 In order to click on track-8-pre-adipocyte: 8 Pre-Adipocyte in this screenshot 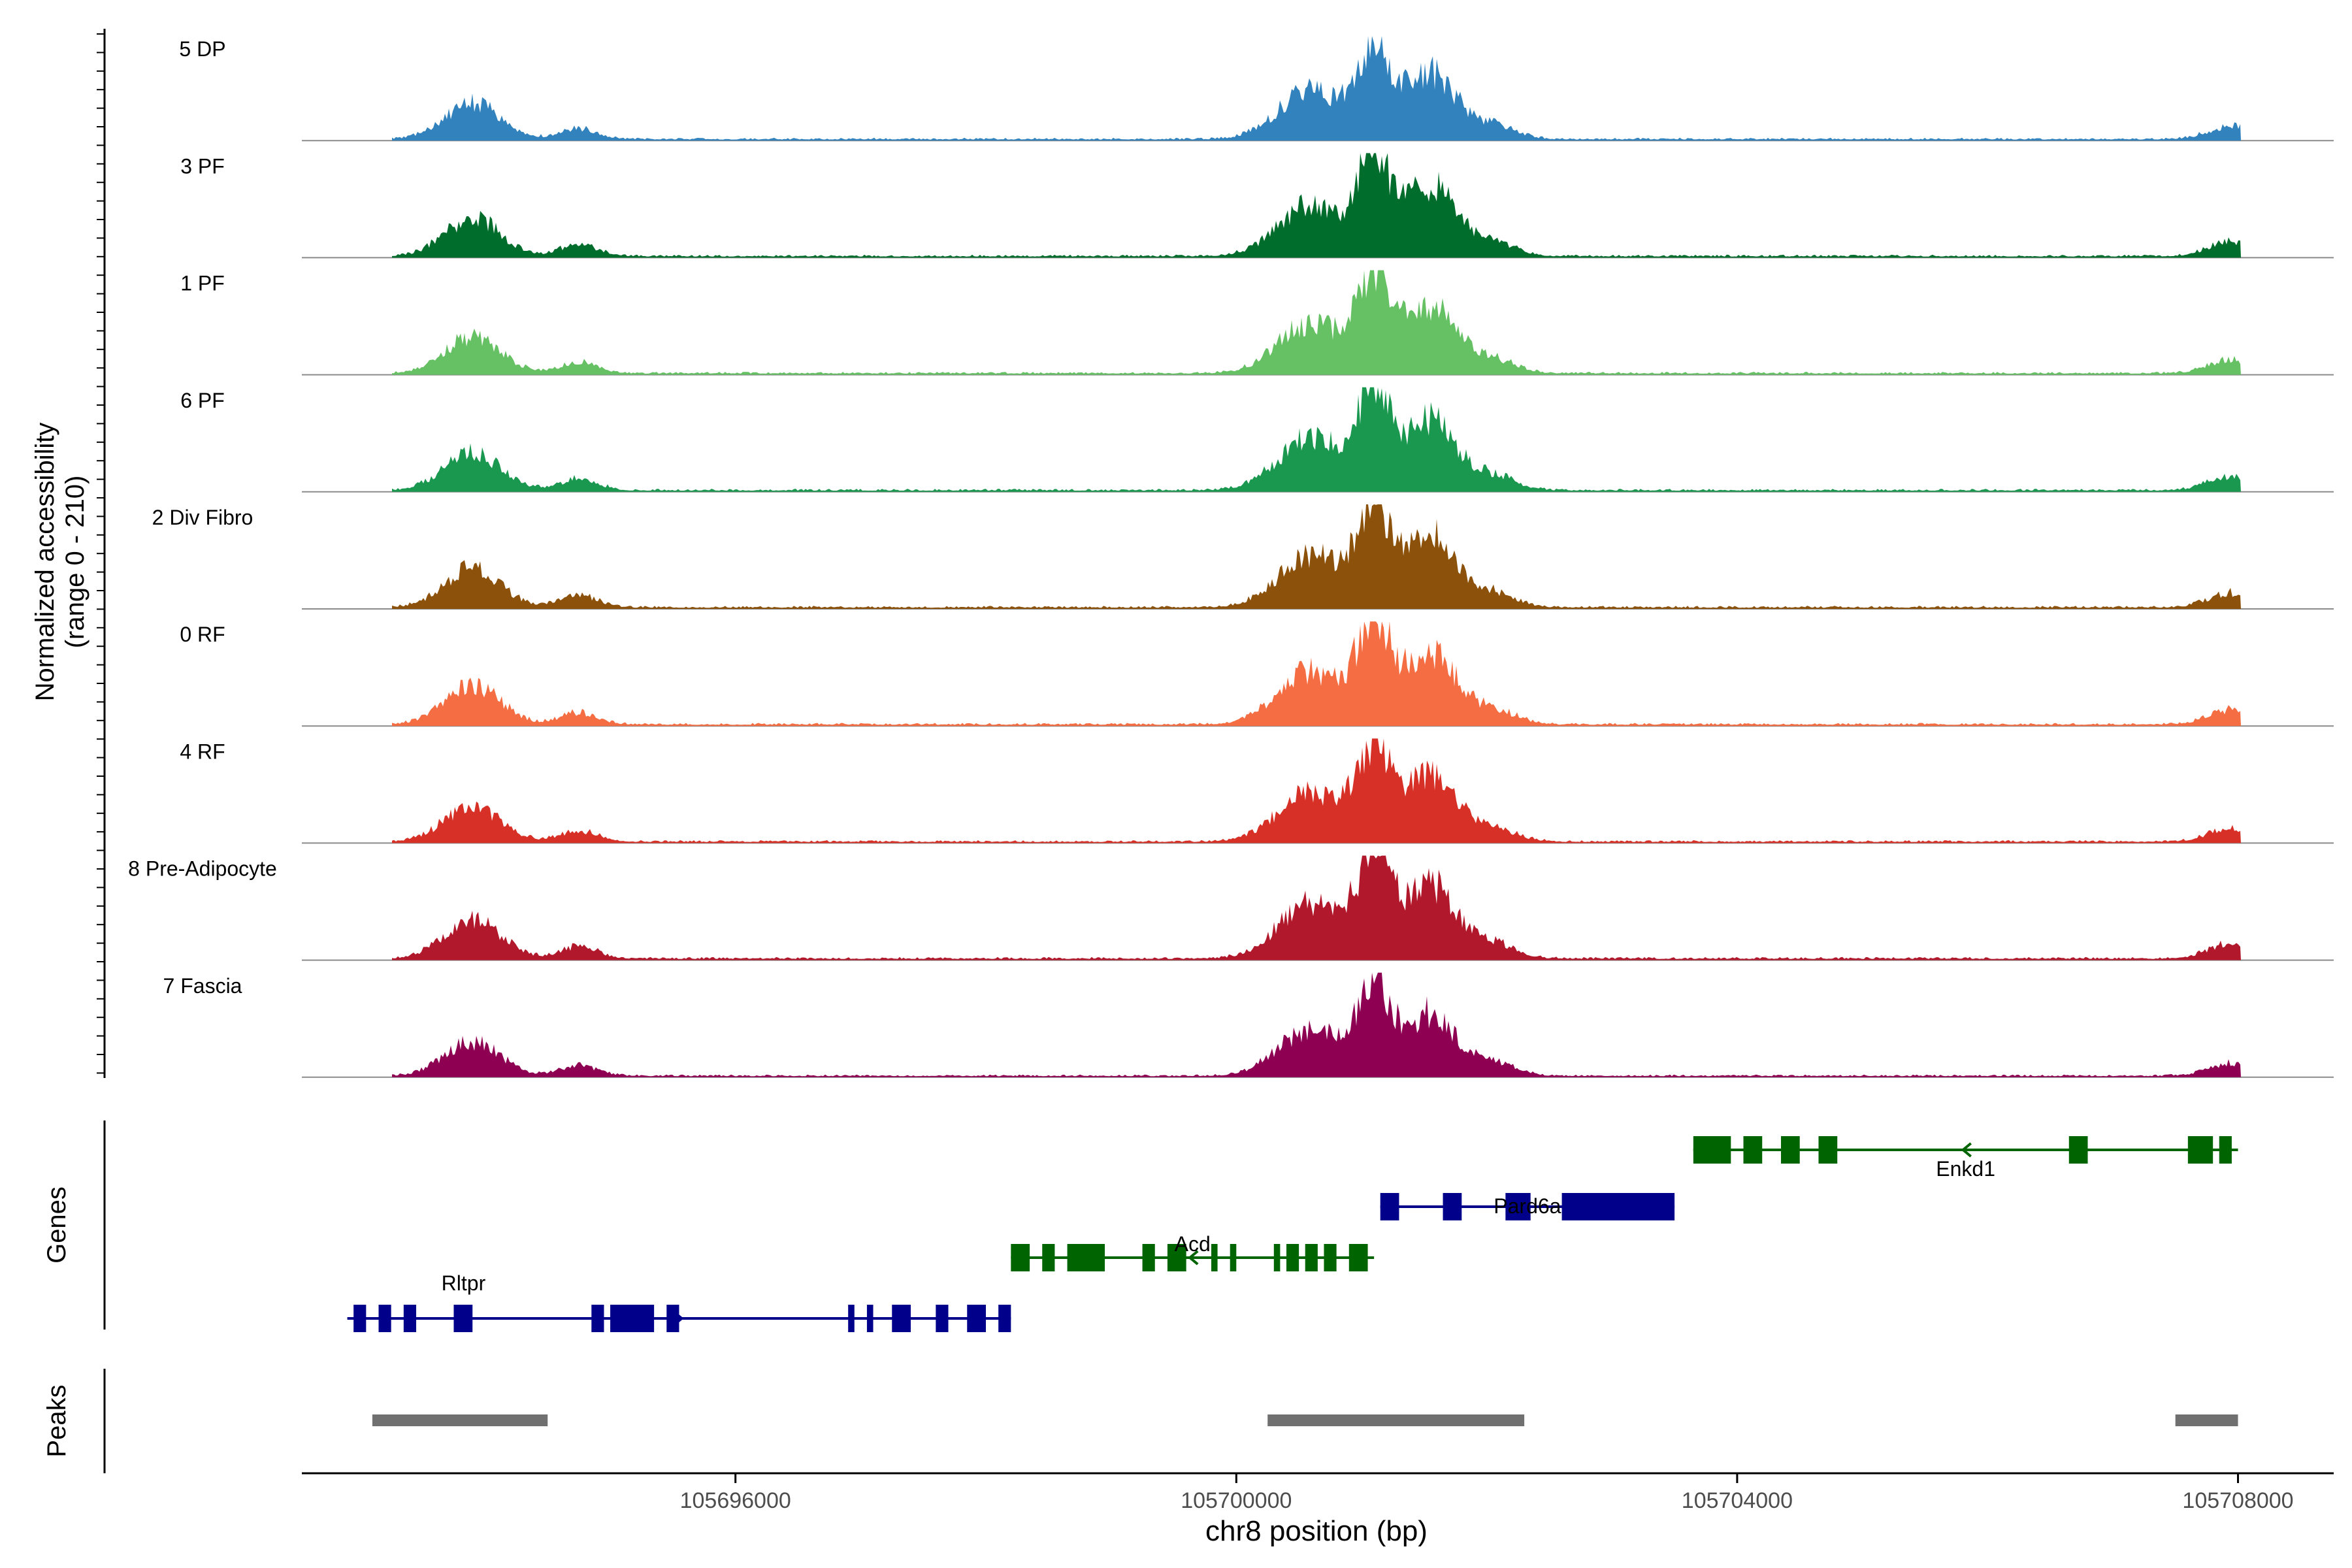, I will do `click(1231, 908)`.